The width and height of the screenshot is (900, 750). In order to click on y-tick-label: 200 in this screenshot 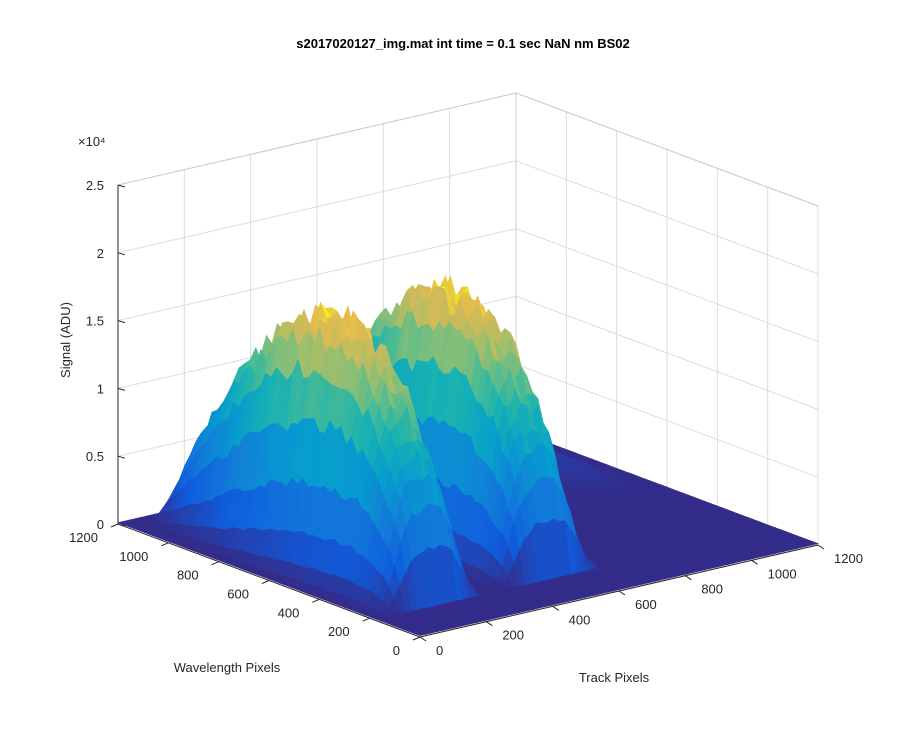, I will do `click(339, 631)`.